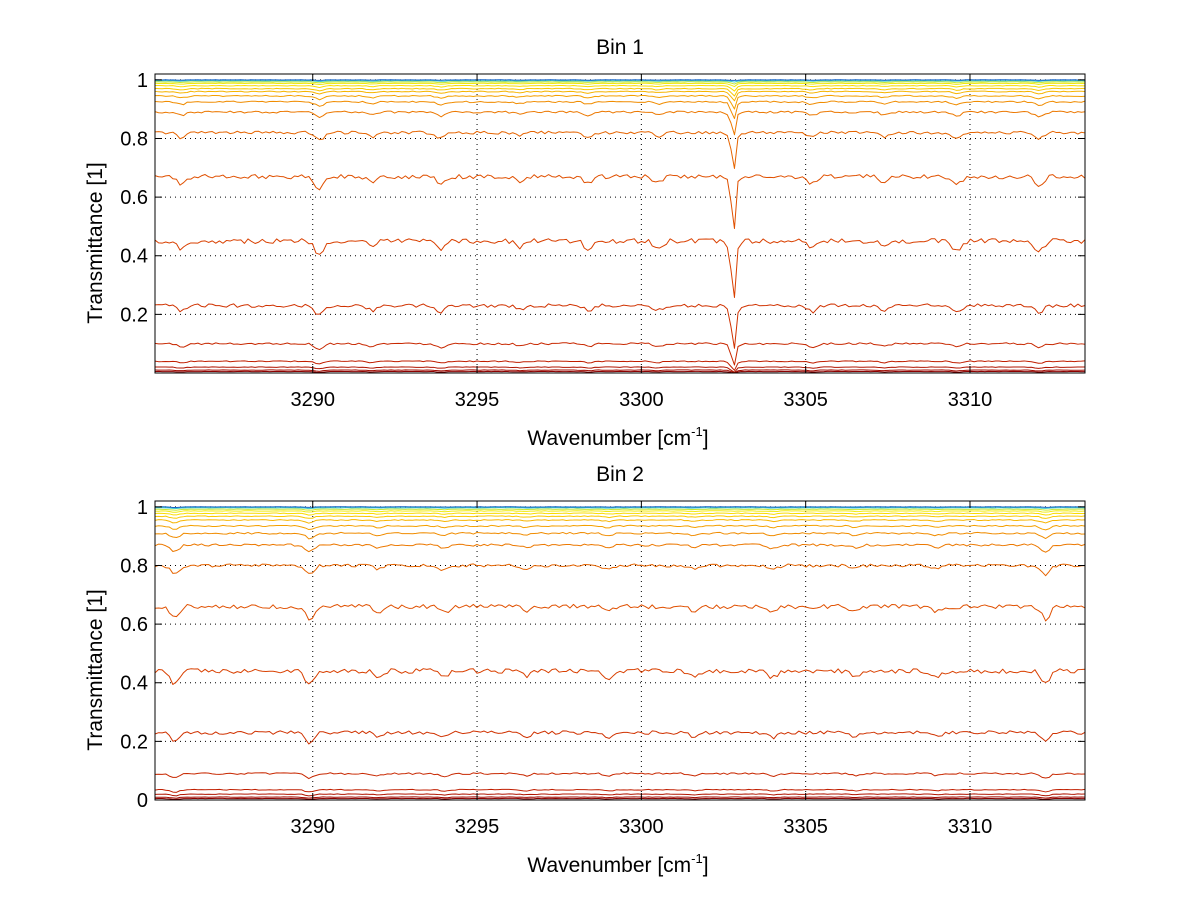 This screenshot has width=1200, height=901. What do you see at coordinates (142, 801) in the screenshot?
I see `y-tick-label: 0` at bounding box center [142, 801].